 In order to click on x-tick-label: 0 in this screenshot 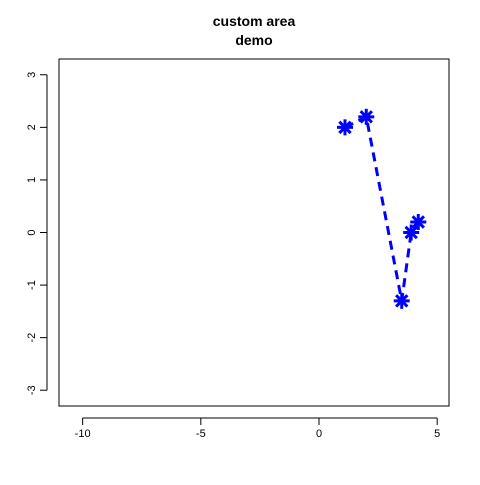, I will do `click(319, 434)`.